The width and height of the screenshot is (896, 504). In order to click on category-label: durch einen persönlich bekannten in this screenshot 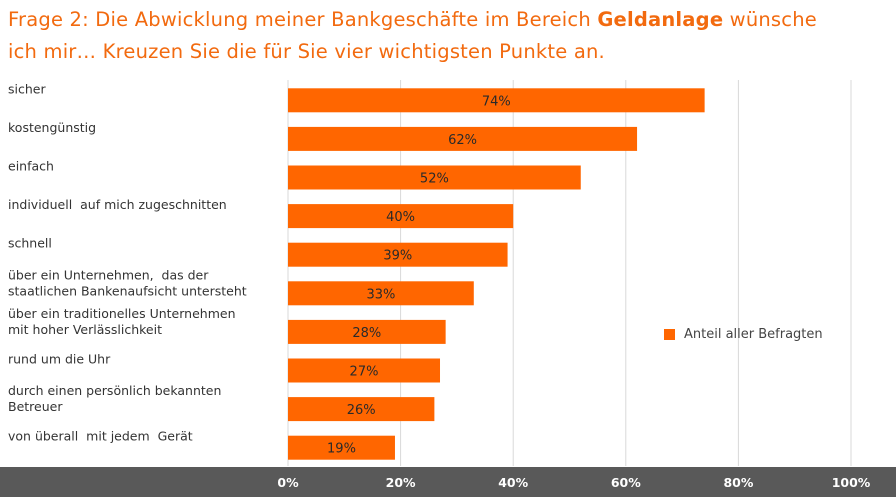, I will do `click(114, 390)`.